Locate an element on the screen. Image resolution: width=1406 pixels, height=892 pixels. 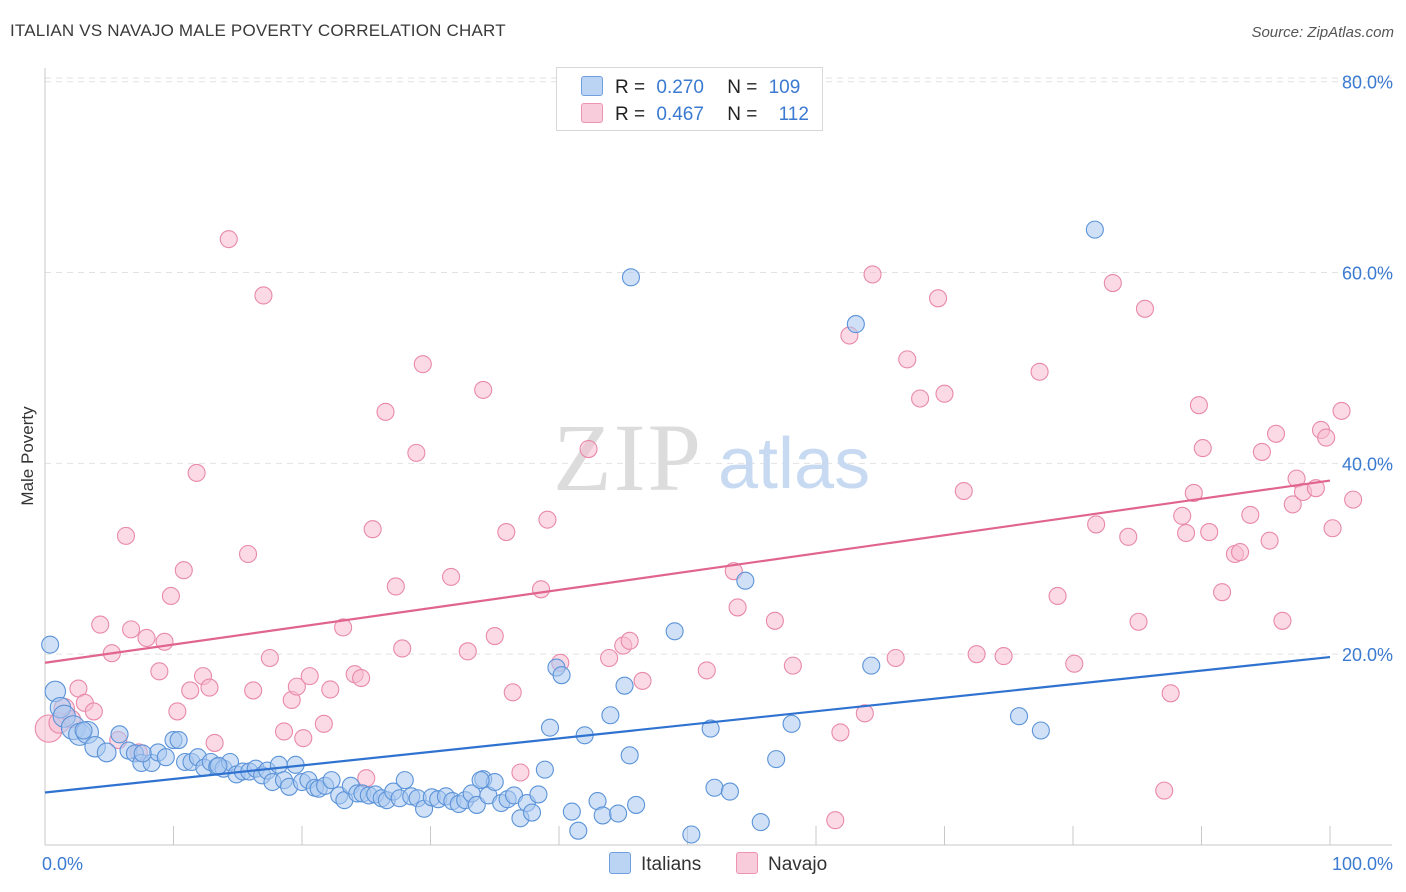
y-axis-label: Male Poverty is located at coordinates (27, 456).